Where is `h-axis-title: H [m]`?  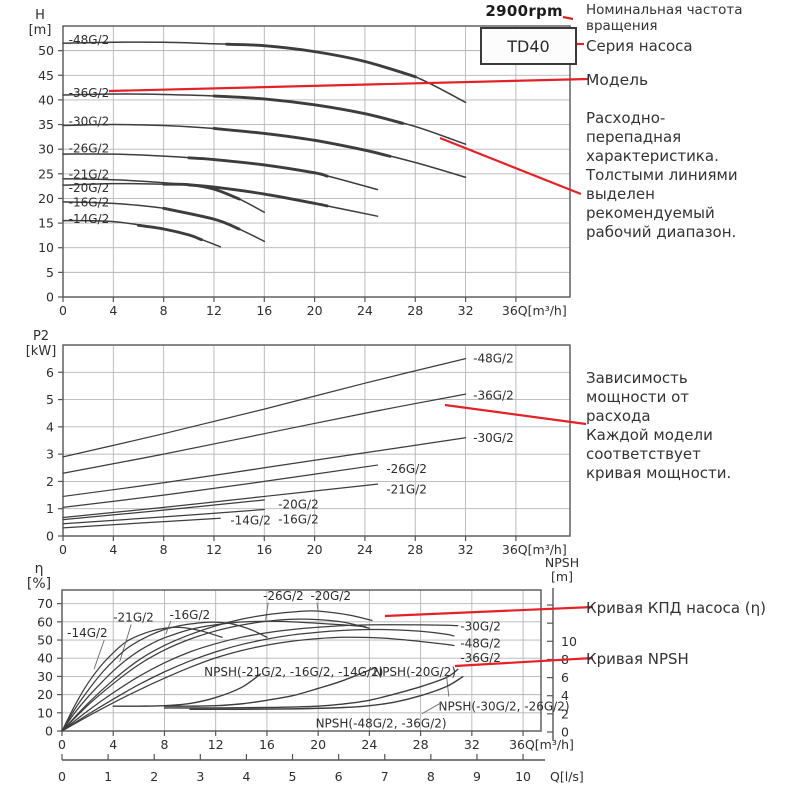 h-axis-title: H [m] is located at coordinates (40, 23).